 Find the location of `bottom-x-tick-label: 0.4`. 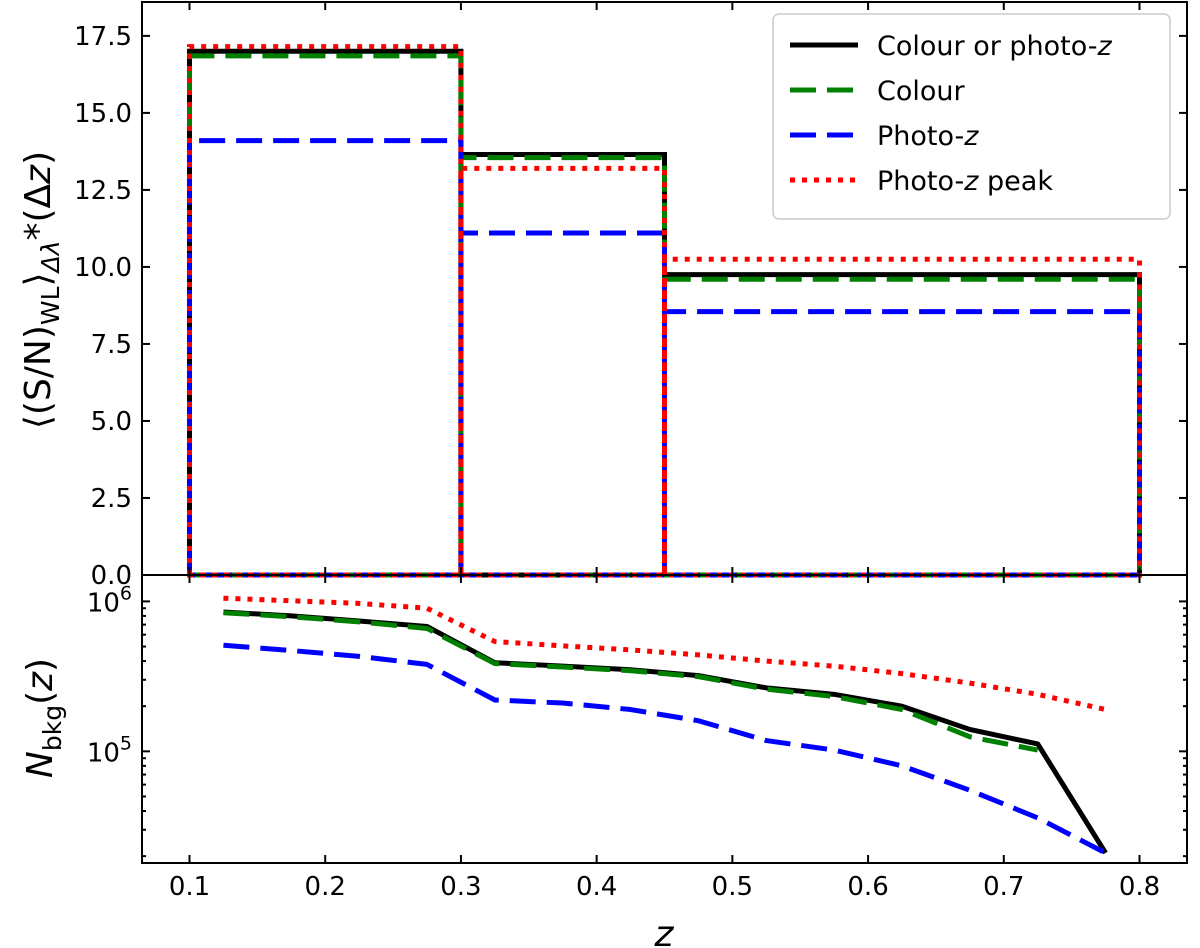

bottom-x-tick-label: 0.4 is located at coordinates (596, 887).